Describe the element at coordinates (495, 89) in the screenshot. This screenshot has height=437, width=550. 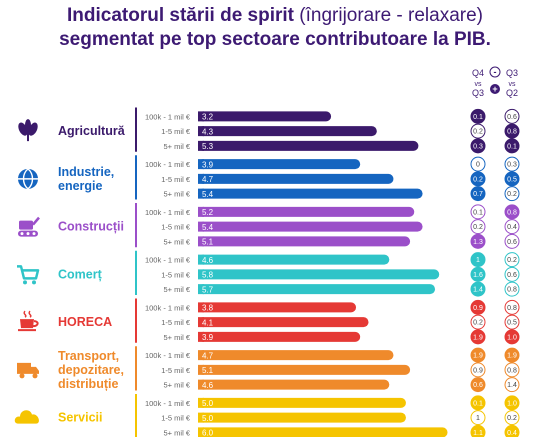
I see `plus-legend-circle` at that location.